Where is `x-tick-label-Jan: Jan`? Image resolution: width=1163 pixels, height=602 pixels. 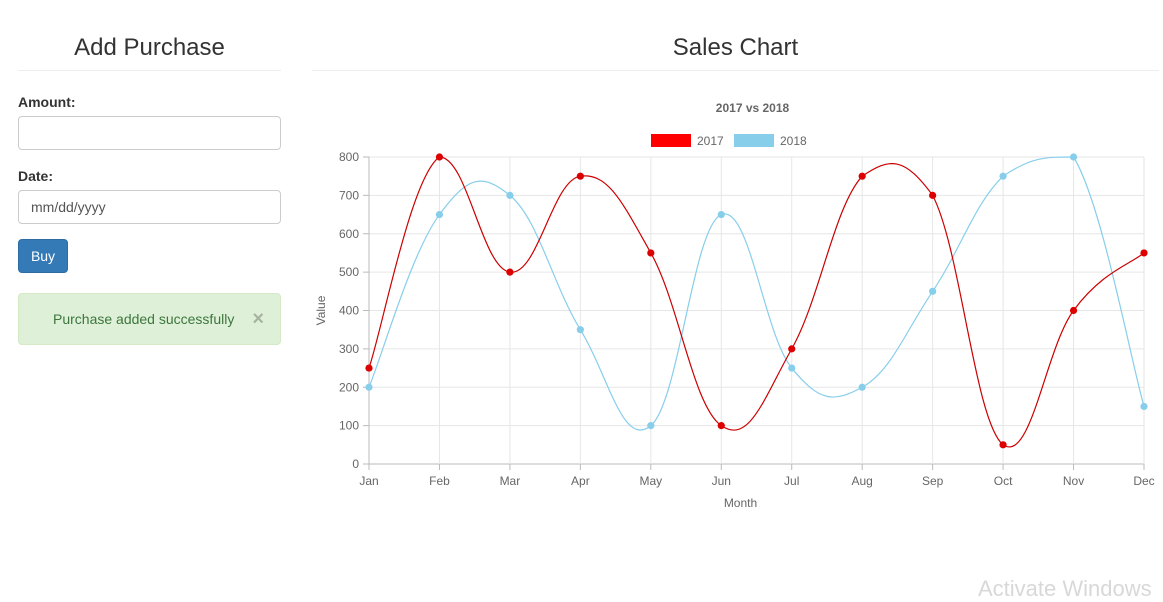 x-tick-label-Jan: Jan is located at coordinates (368, 481).